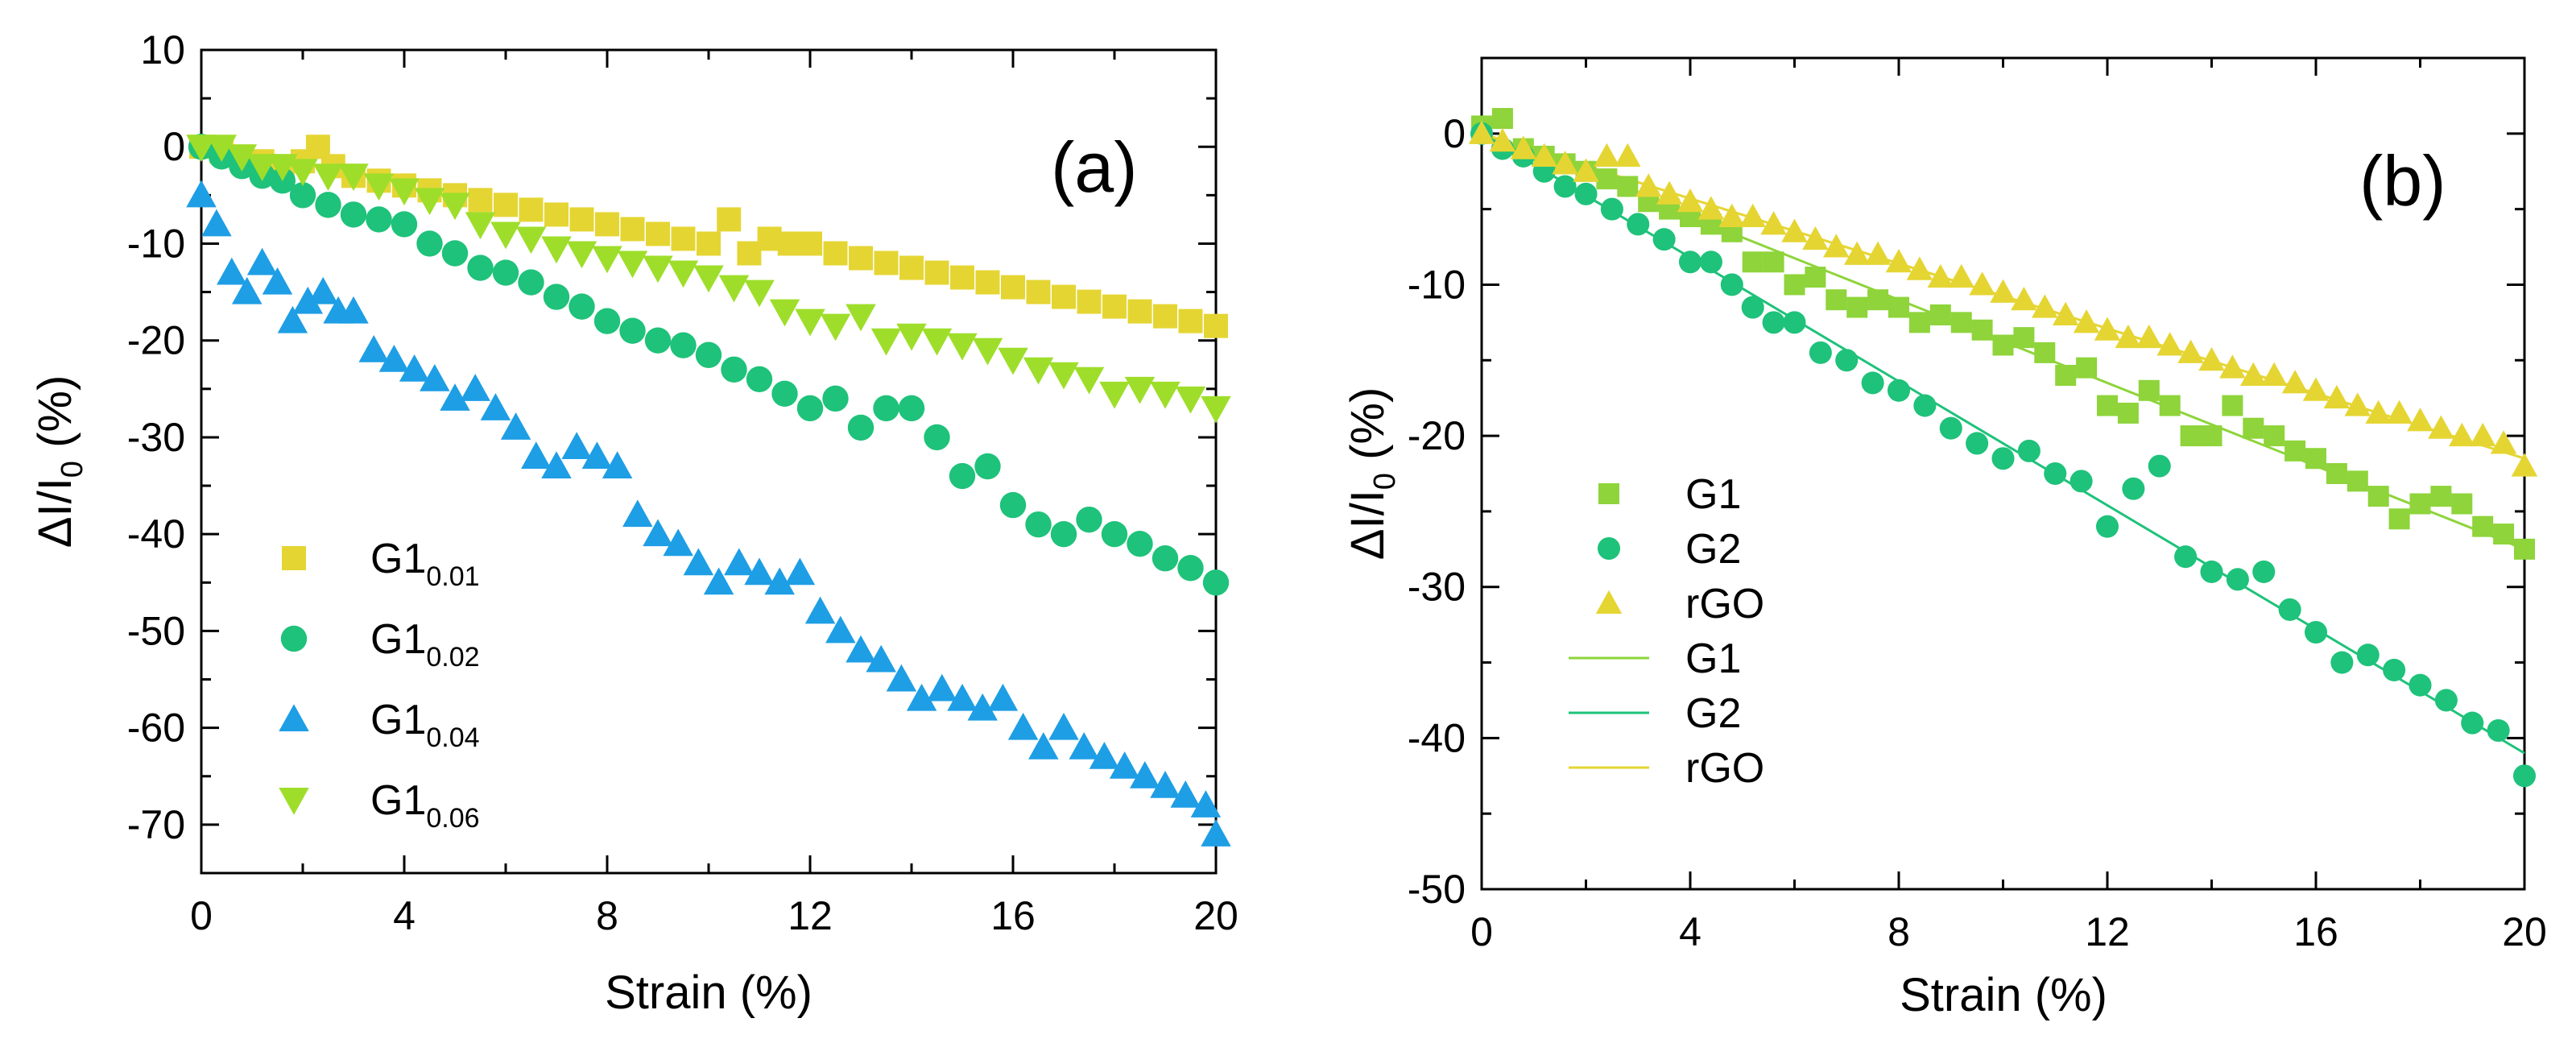  I want to click on panel-b-series-rgo, so click(2003, 298).